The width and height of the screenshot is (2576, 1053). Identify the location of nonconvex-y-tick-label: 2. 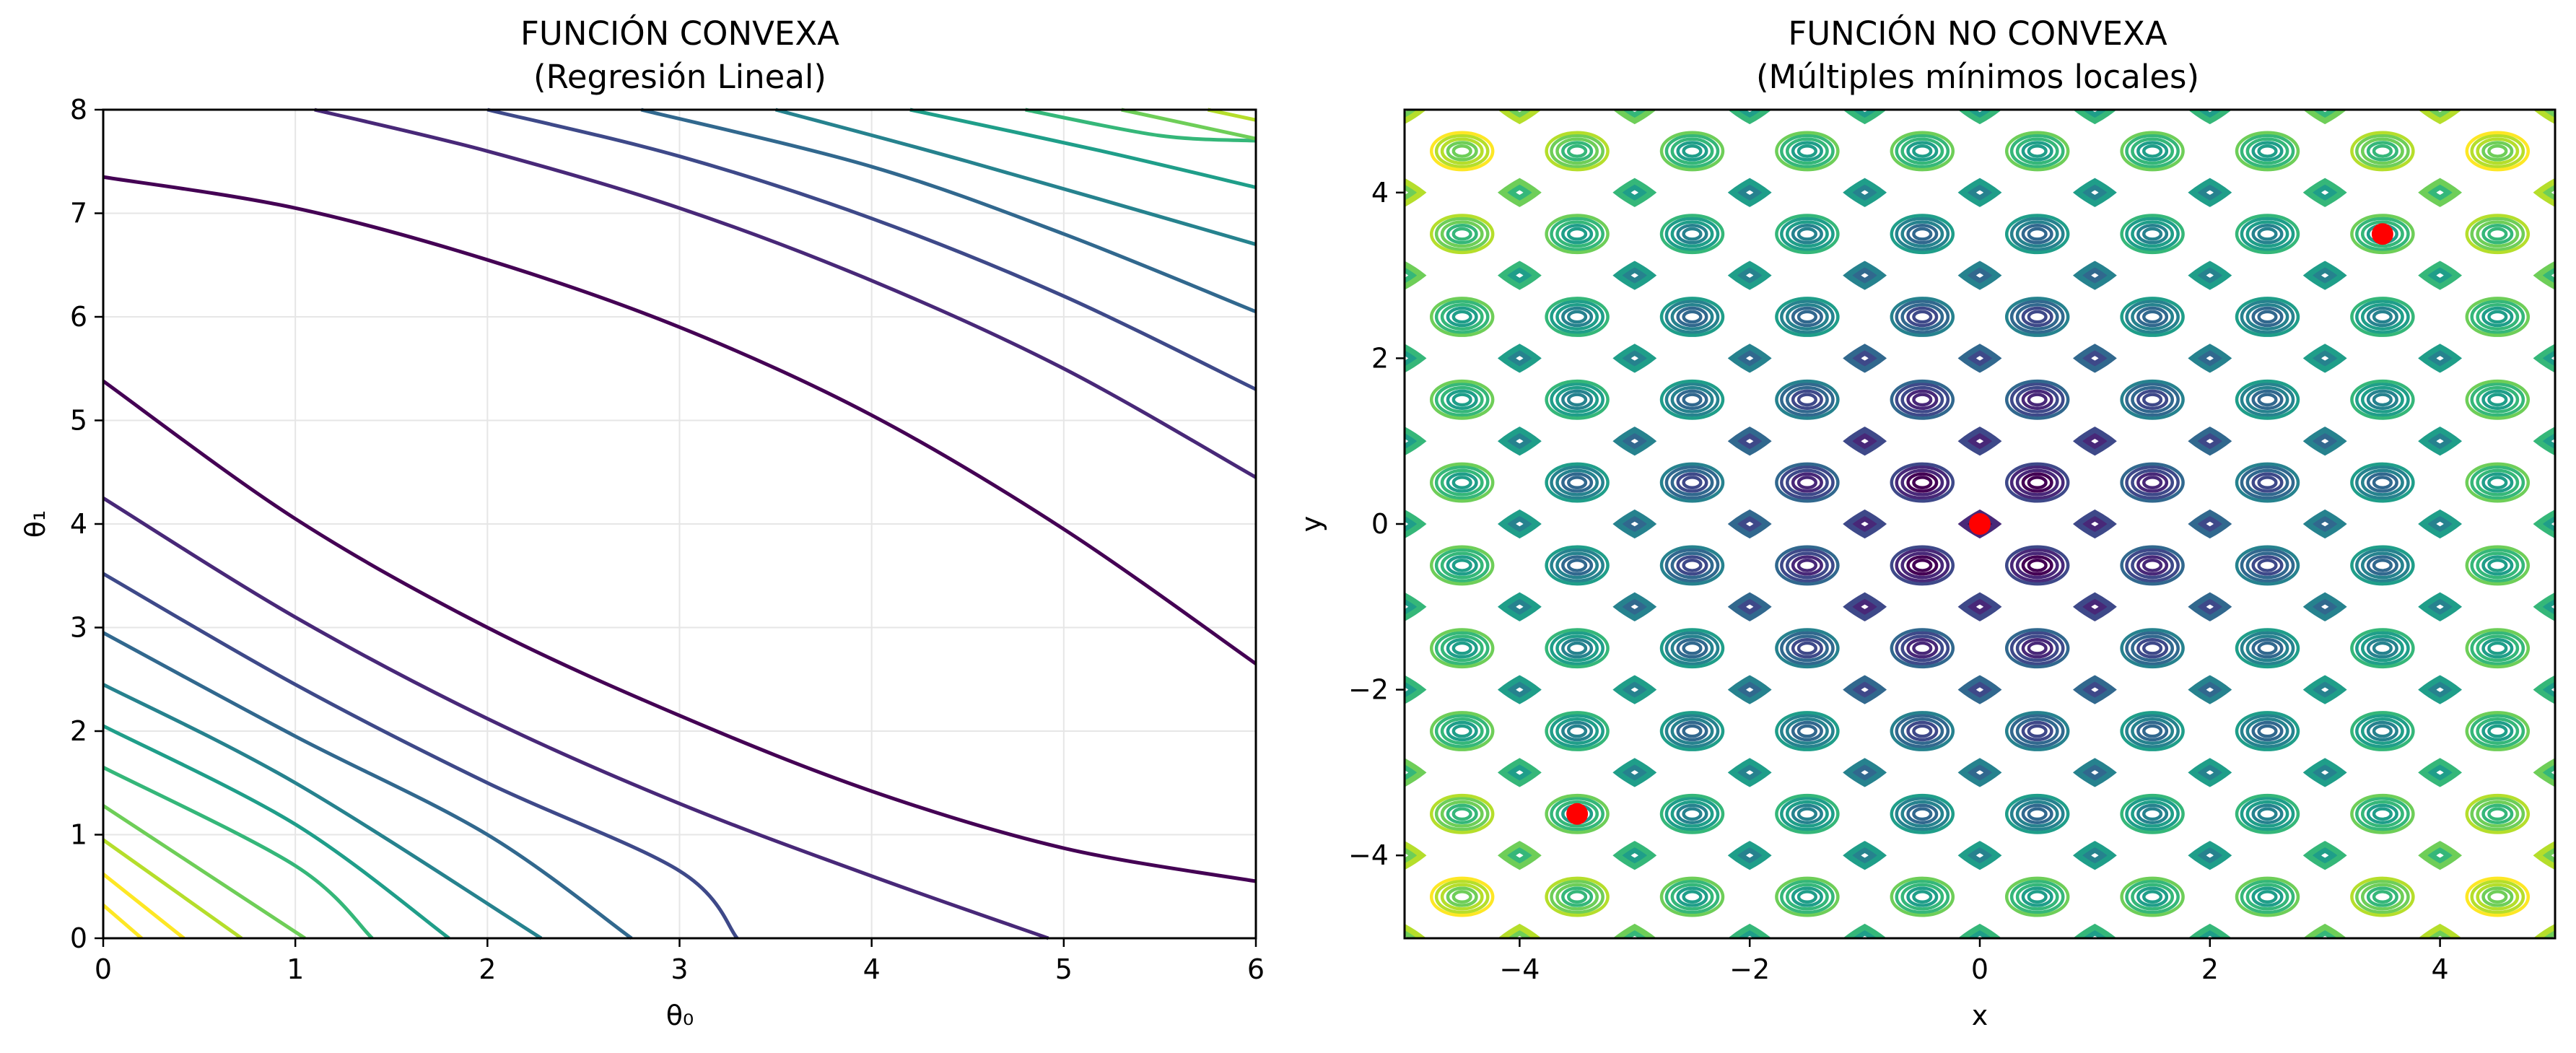
(1380, 358).